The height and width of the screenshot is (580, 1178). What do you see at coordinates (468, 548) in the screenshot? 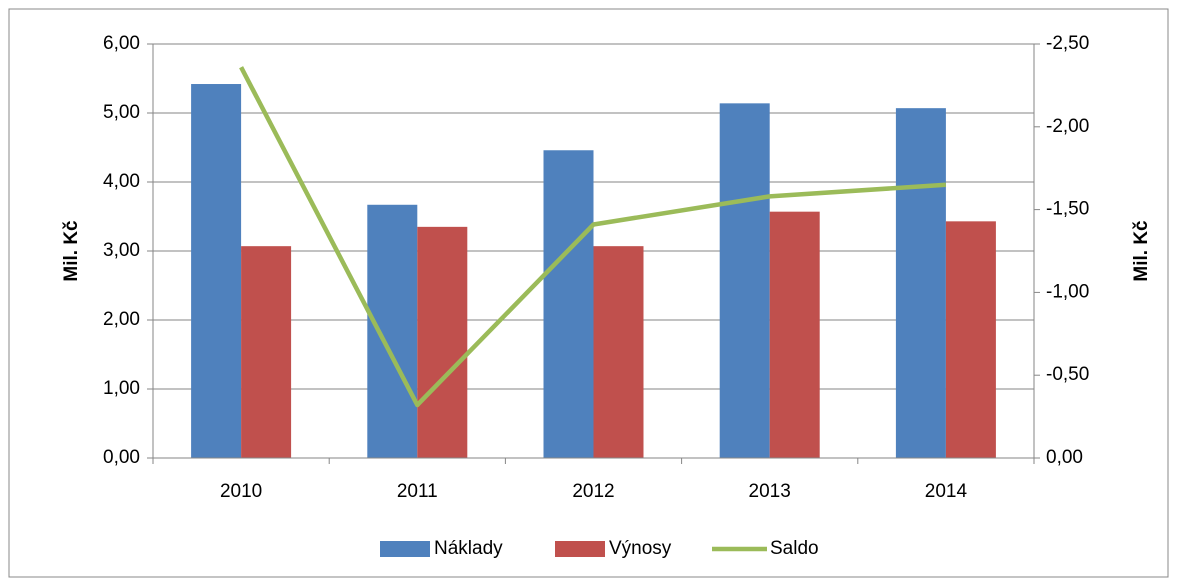
I see `legend-label: Náklady` at bounding box center [468, 548].